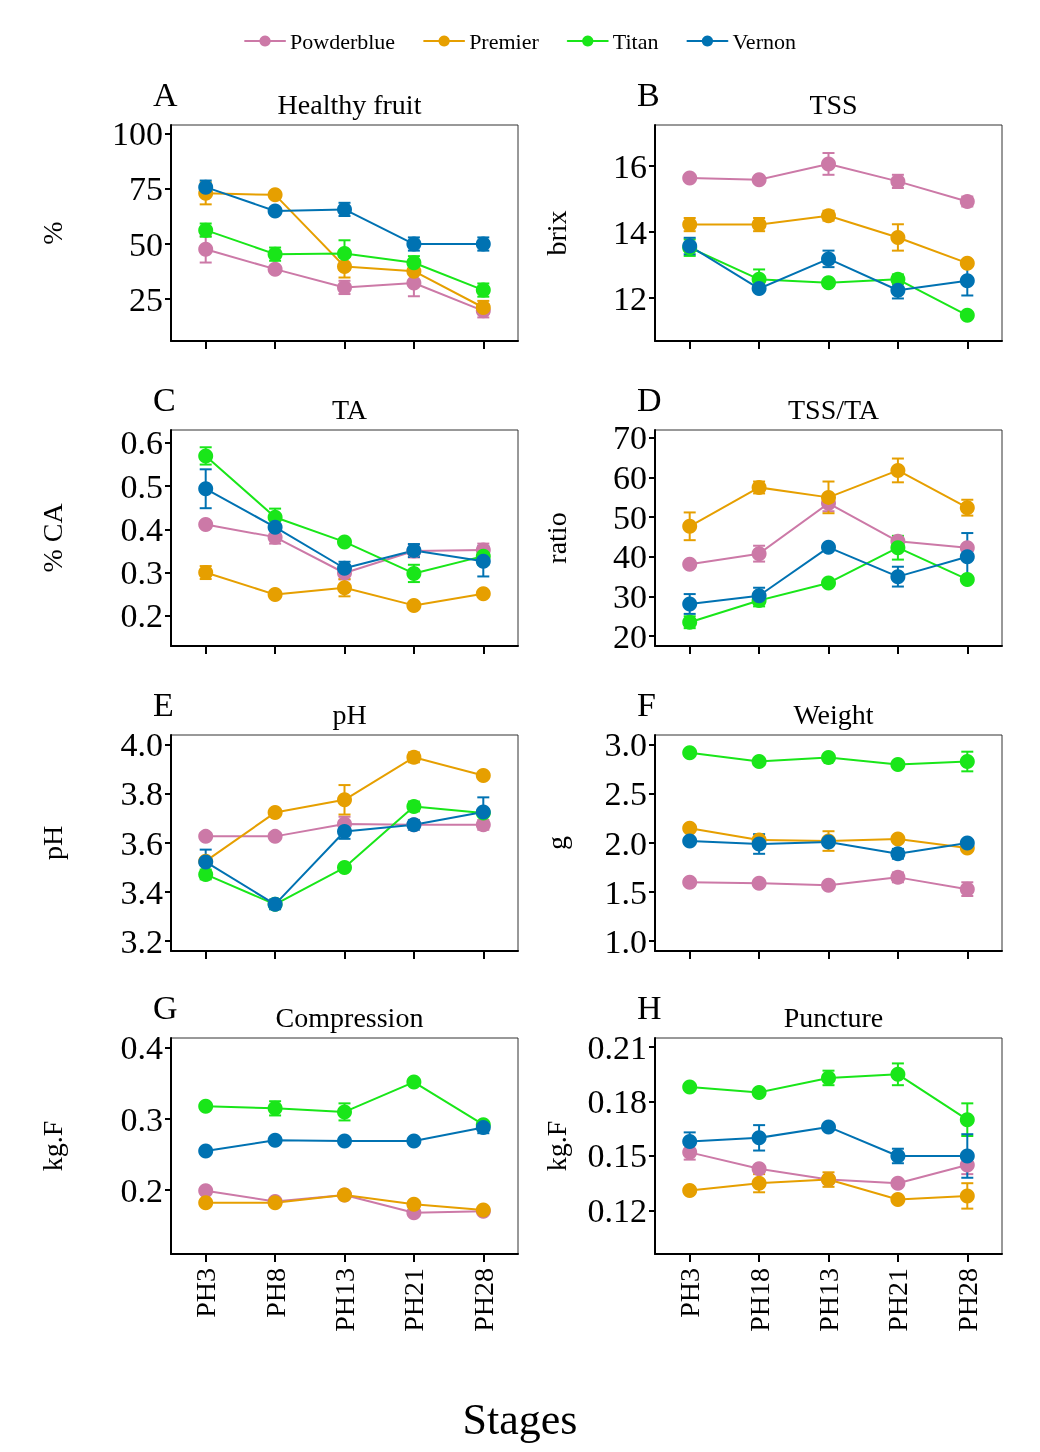 The width and height of the screenshot is (1040, 1452). I want to click on y-tick-label: 16, so click(630, 166).